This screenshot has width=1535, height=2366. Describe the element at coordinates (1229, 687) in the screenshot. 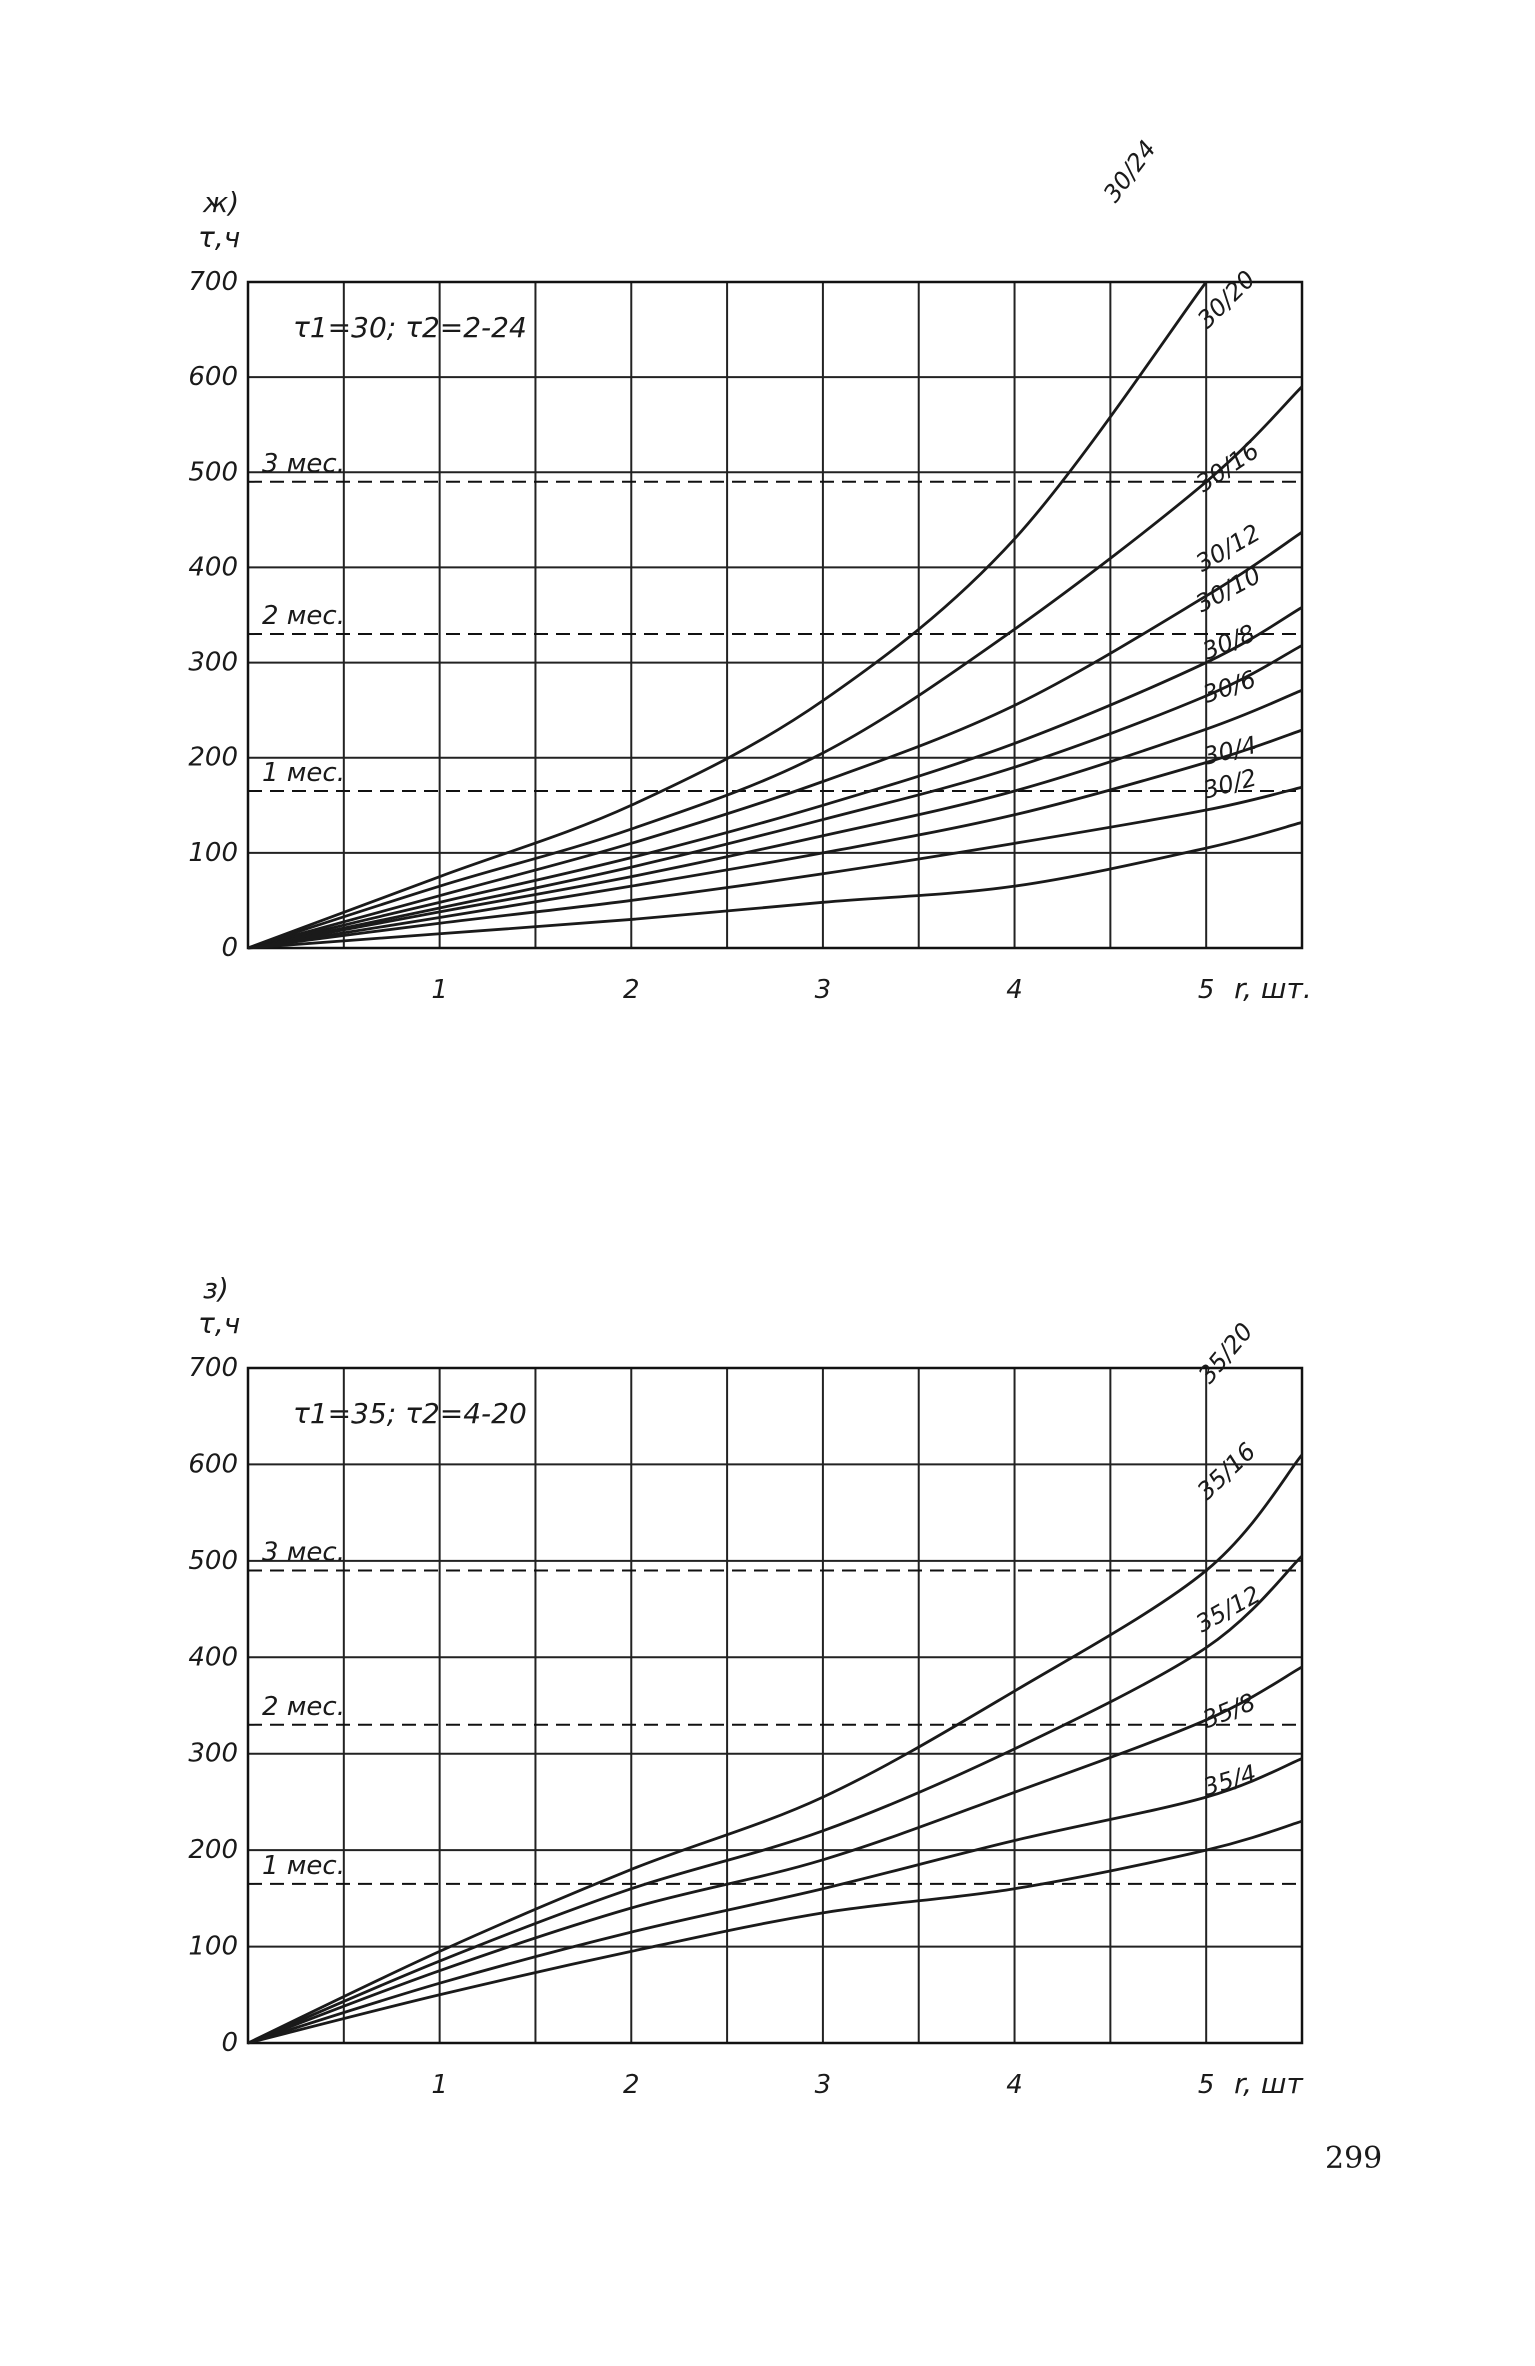

I see `series-label: 30/6` at that location.